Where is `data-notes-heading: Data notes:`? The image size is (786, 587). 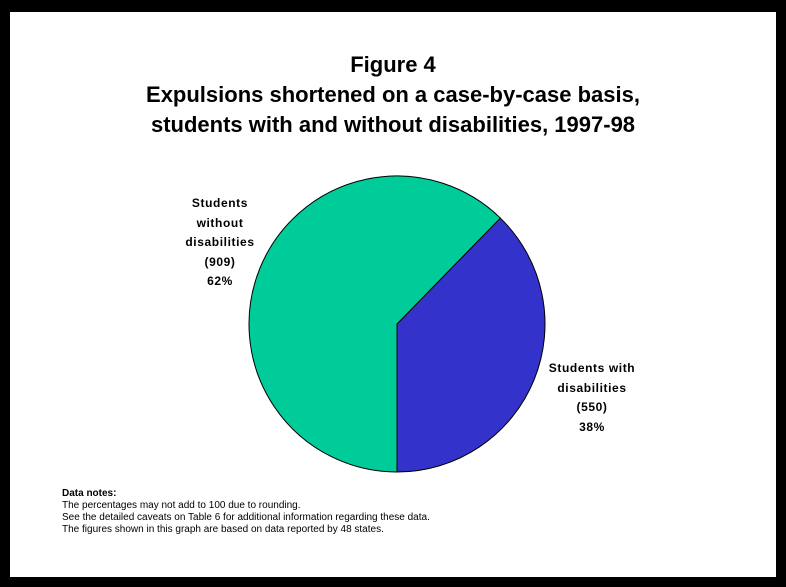 data-notes-heading: Data notes: is located at coordinates (89, 493).